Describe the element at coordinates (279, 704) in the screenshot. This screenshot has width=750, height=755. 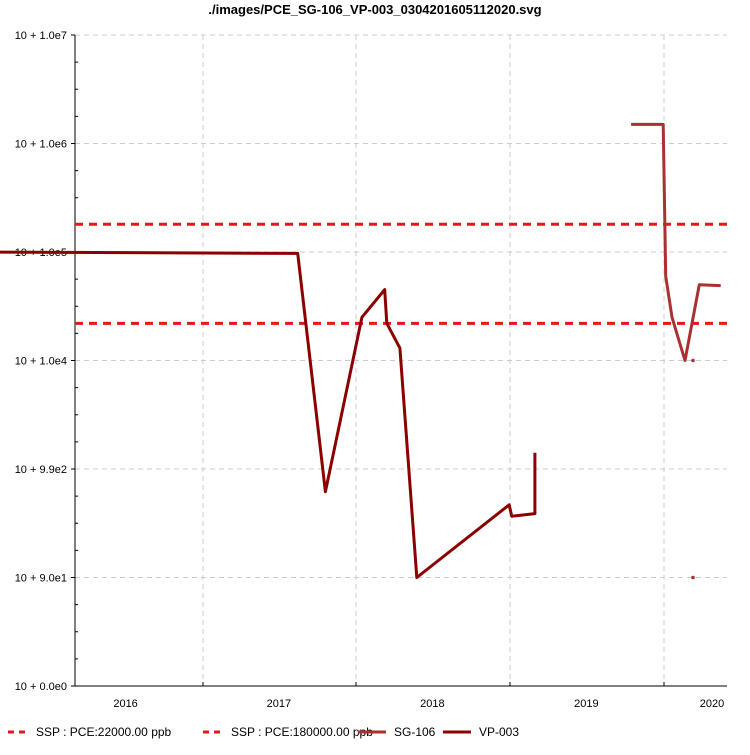
I see `x-tick-label: 2017` at that location.